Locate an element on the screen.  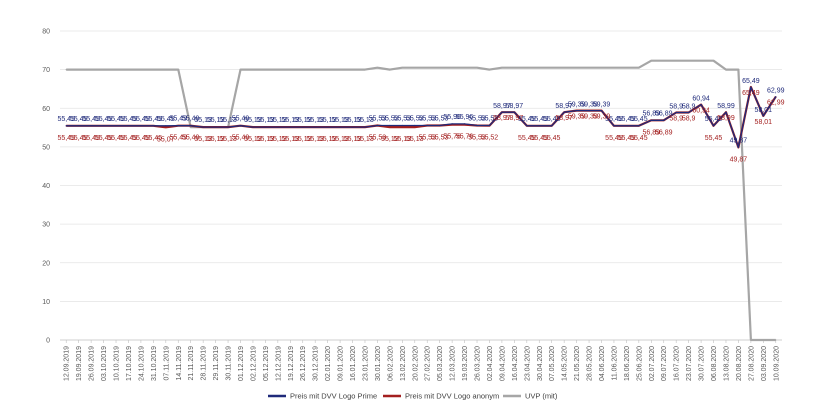
x-tick-label: 26.03.2020 is located at coordinates (478, 363).